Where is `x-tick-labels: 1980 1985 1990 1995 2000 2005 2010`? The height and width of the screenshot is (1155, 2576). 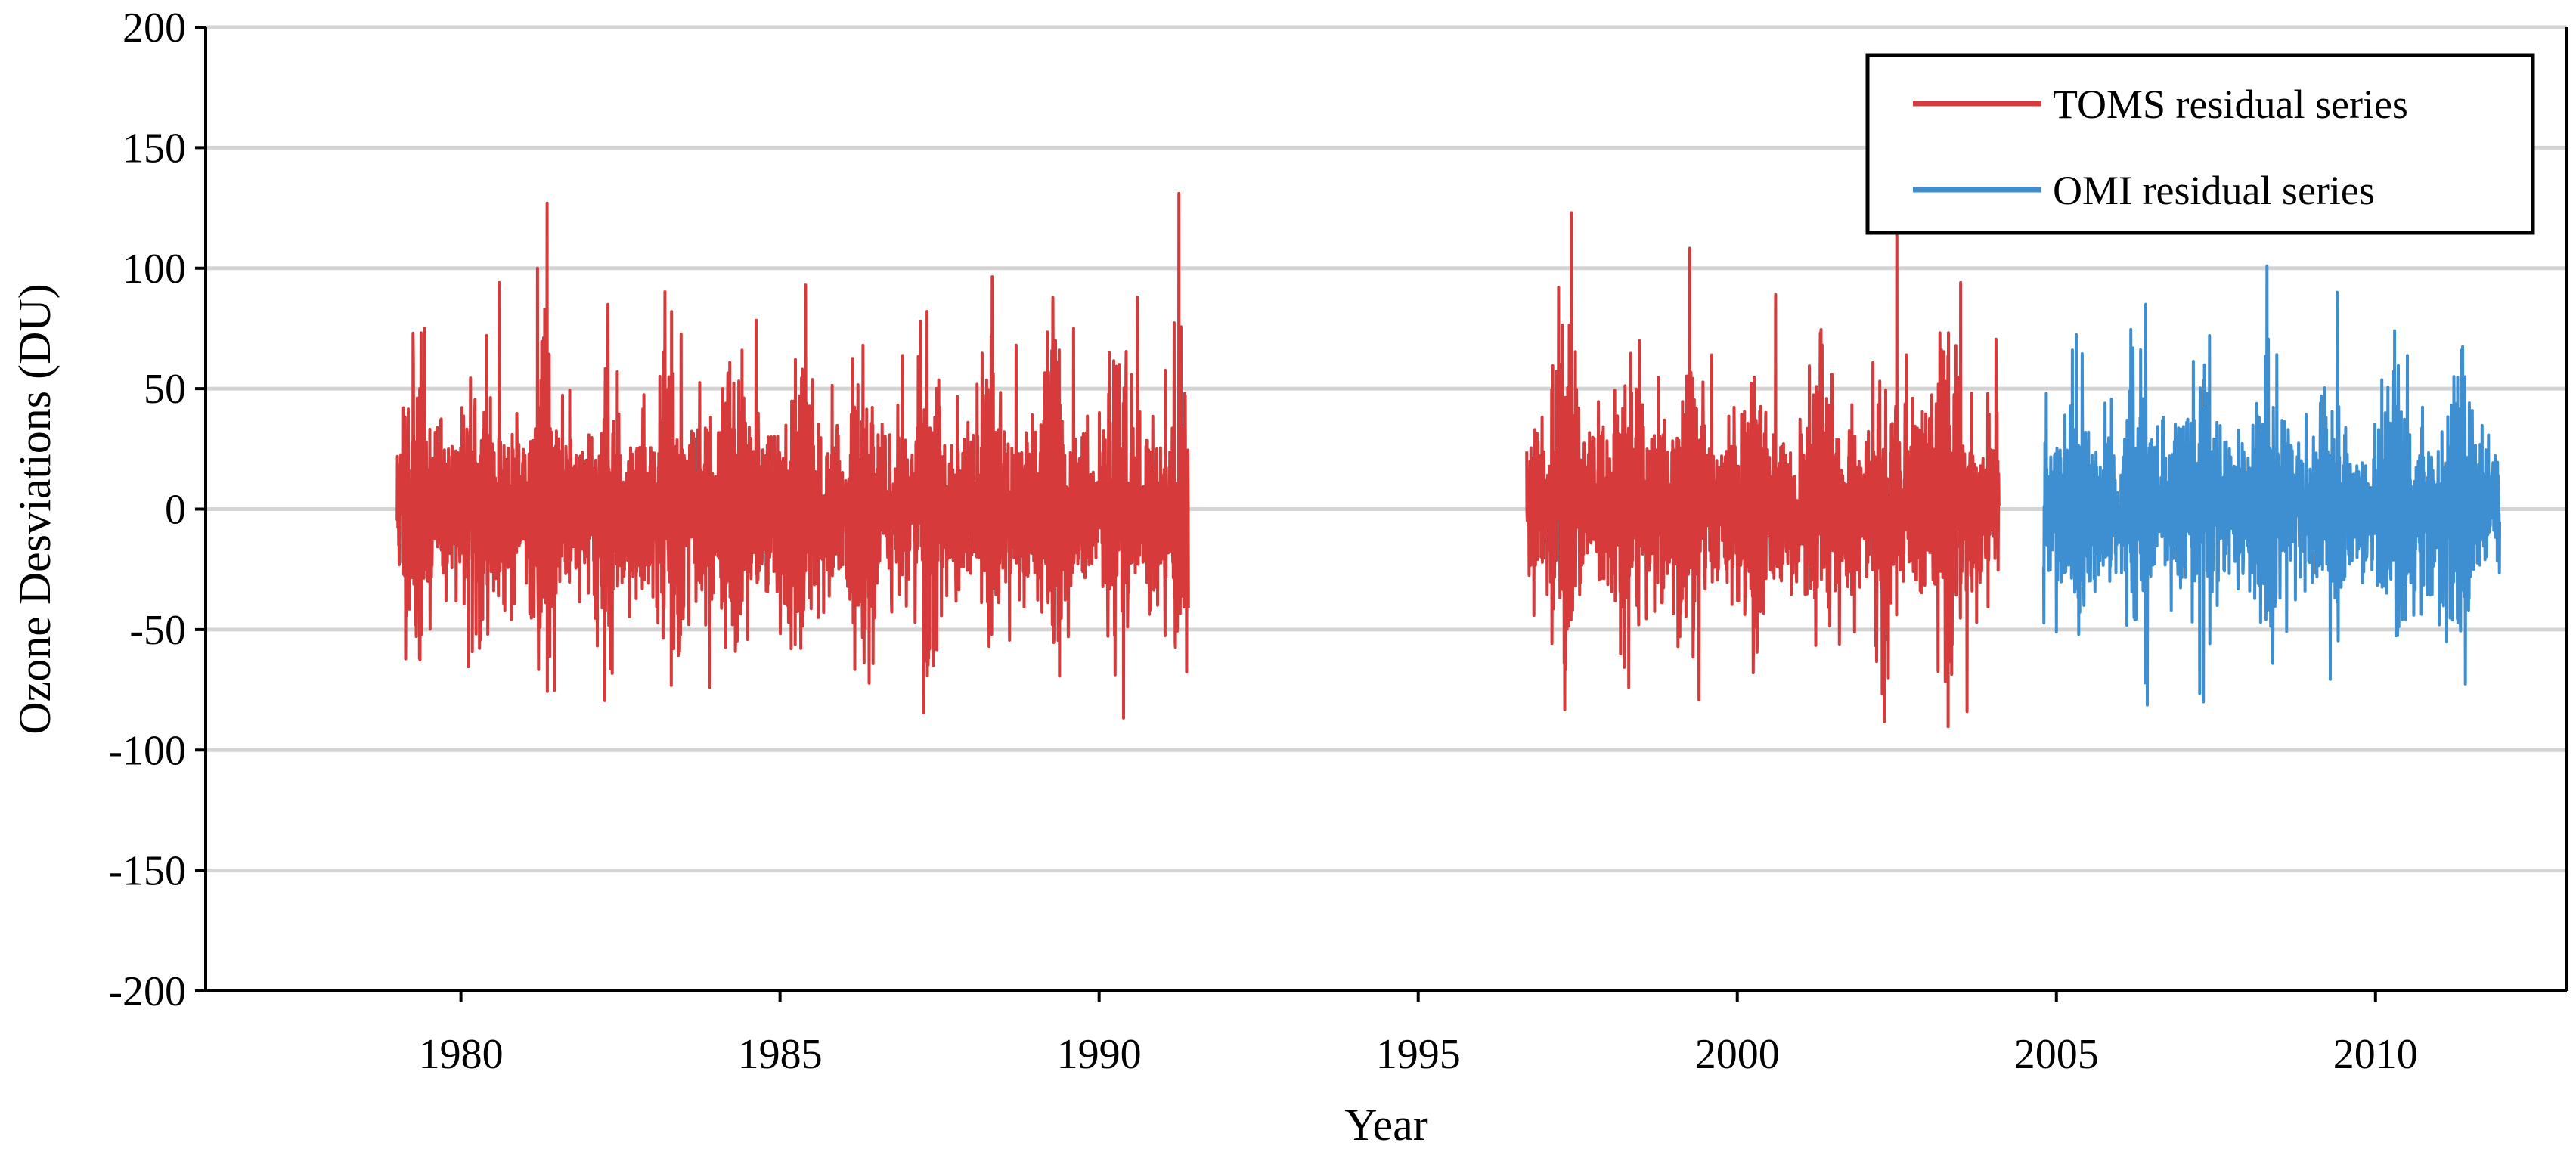 x-tick-labels: 1980 1985 1990 1995 2000 2005 2010 is located at coordinates (1418, 1034).